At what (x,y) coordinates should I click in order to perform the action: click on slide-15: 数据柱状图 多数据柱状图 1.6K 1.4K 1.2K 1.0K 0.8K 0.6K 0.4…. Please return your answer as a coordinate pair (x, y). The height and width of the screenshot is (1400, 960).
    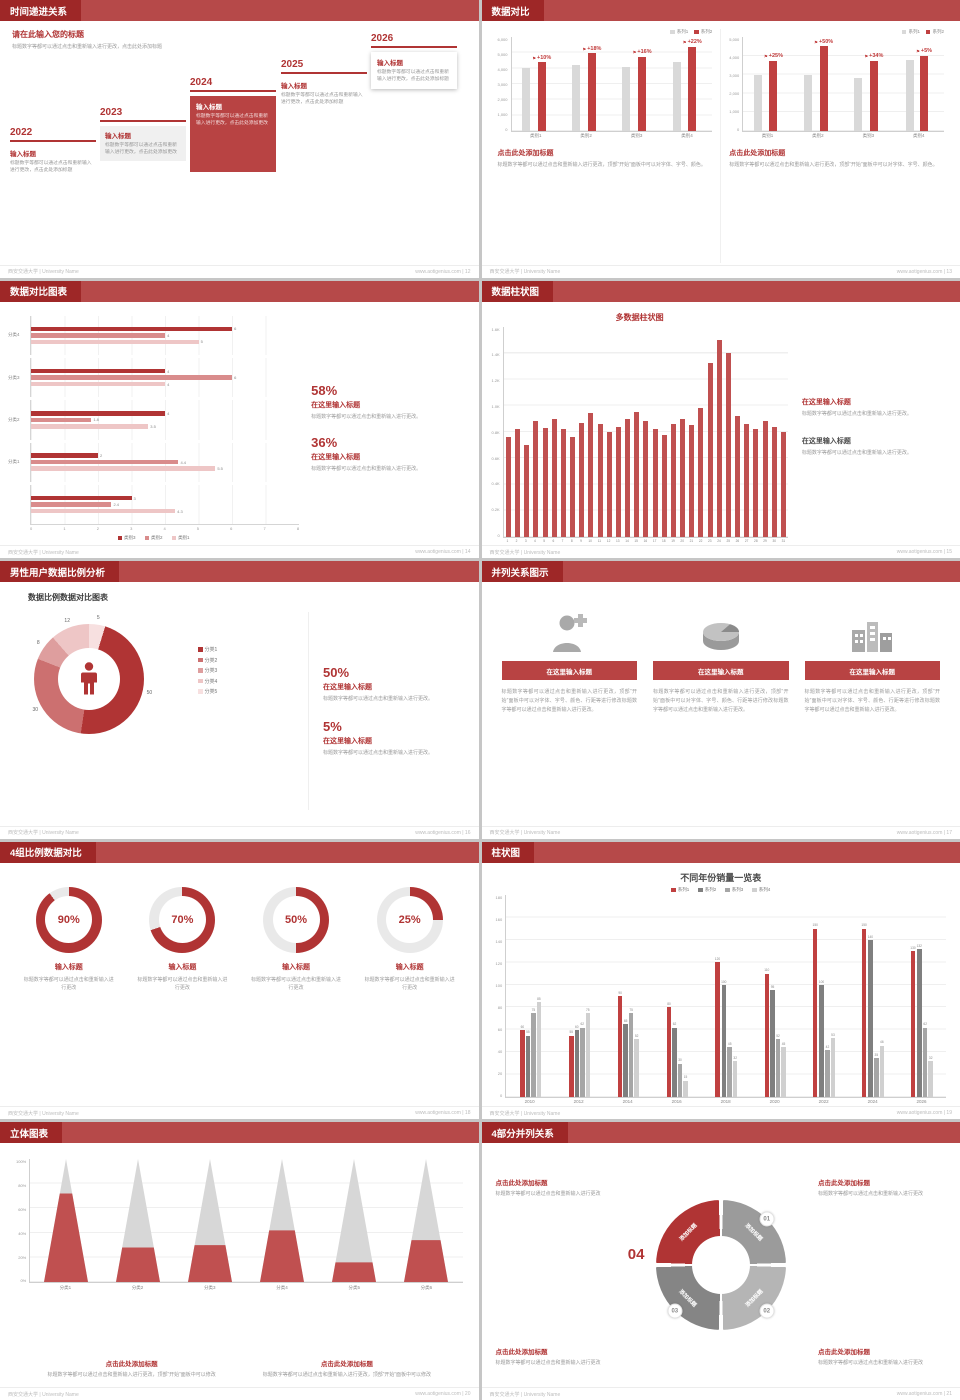
    Looking at the image, I should click on (720, 419).